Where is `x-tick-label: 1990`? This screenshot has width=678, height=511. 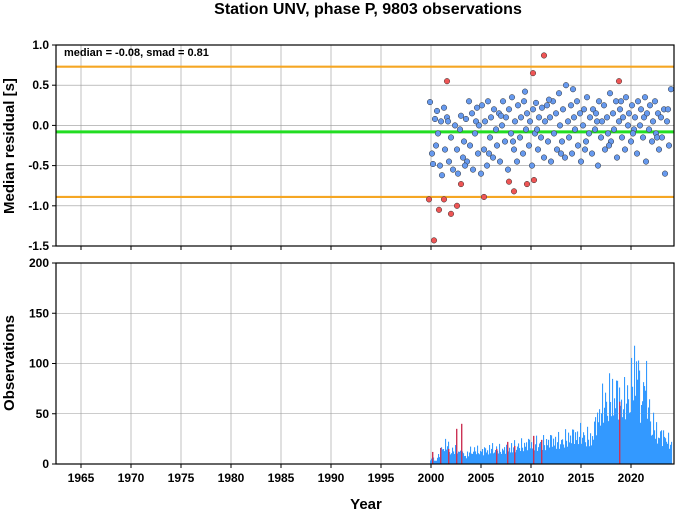
x-tick-label: 1990 is located at coordinates (331, 478).